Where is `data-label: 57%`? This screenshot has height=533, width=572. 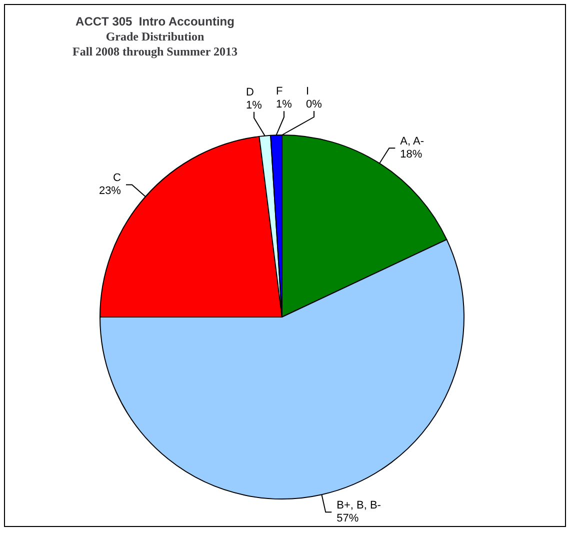
data-label: 57% is located at coordinates (347, 518).